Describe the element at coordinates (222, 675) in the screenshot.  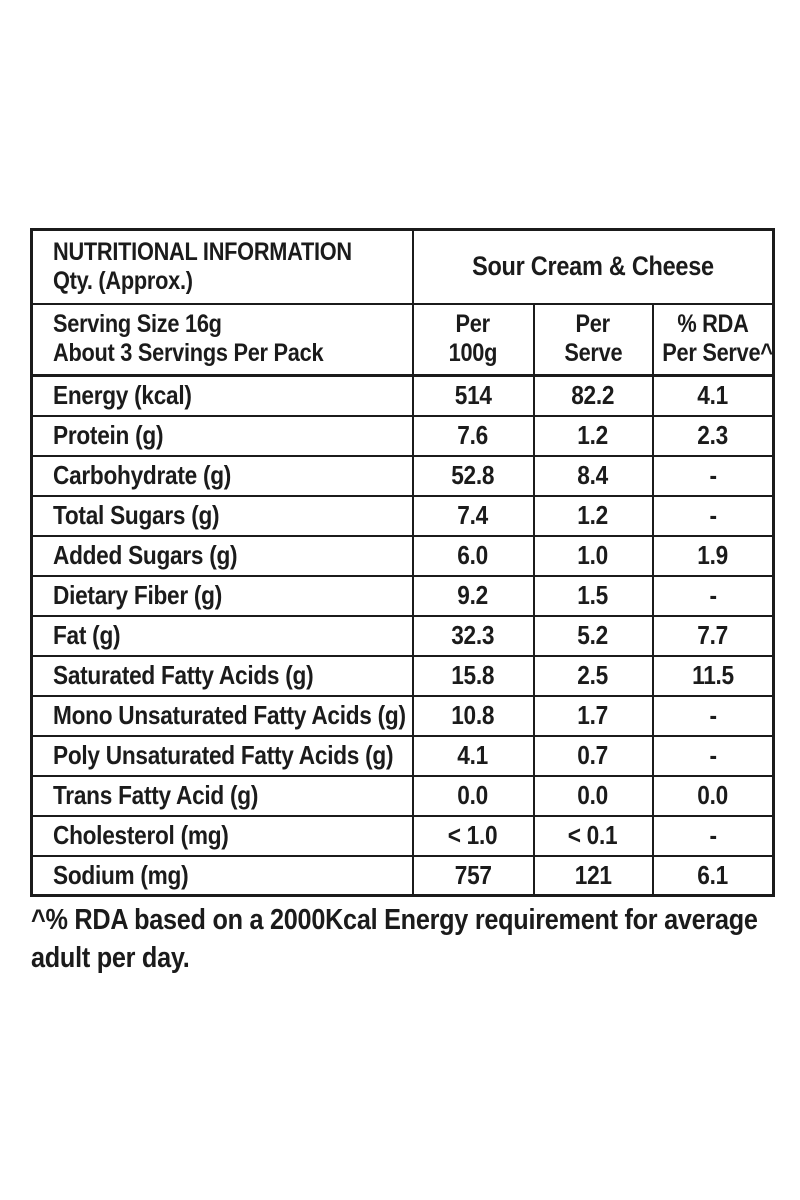
I see `nutrient-label: Saturated Fatty Acids (g)` at that location.